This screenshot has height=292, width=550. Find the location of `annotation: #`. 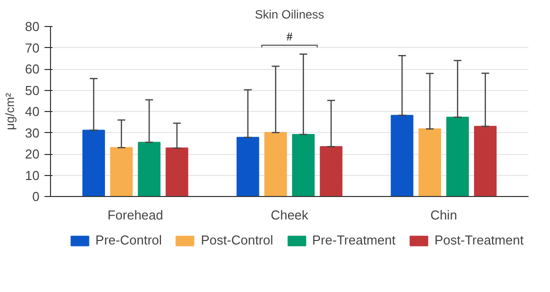

annotation: # is located at coordinates (289, 37).